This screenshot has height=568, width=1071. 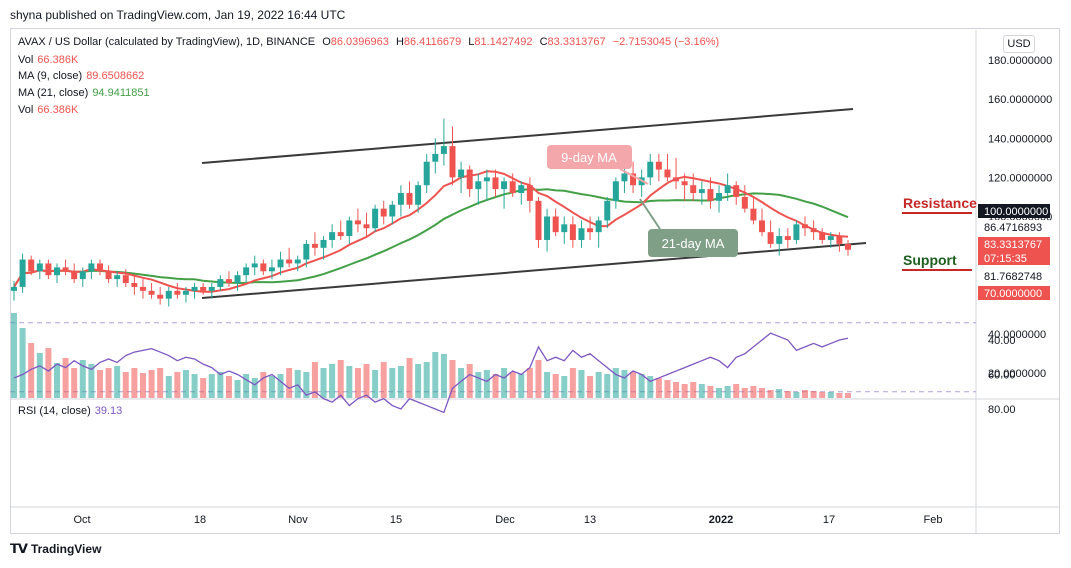 What do you see at coordinates (1002, 410) in the screenshot?
I see `rsi-tick-label: 80.00` at bounding box center [1002, 410].